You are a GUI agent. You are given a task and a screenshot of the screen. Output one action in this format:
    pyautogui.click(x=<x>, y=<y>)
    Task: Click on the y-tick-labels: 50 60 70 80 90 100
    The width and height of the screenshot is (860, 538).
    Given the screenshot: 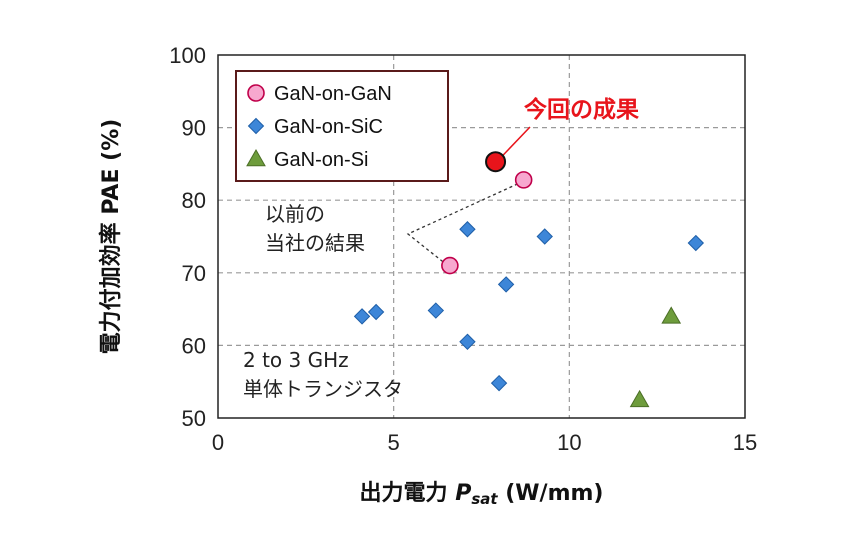 What is the action you would take?
    pyautogui.click(x=187, y=237)
    